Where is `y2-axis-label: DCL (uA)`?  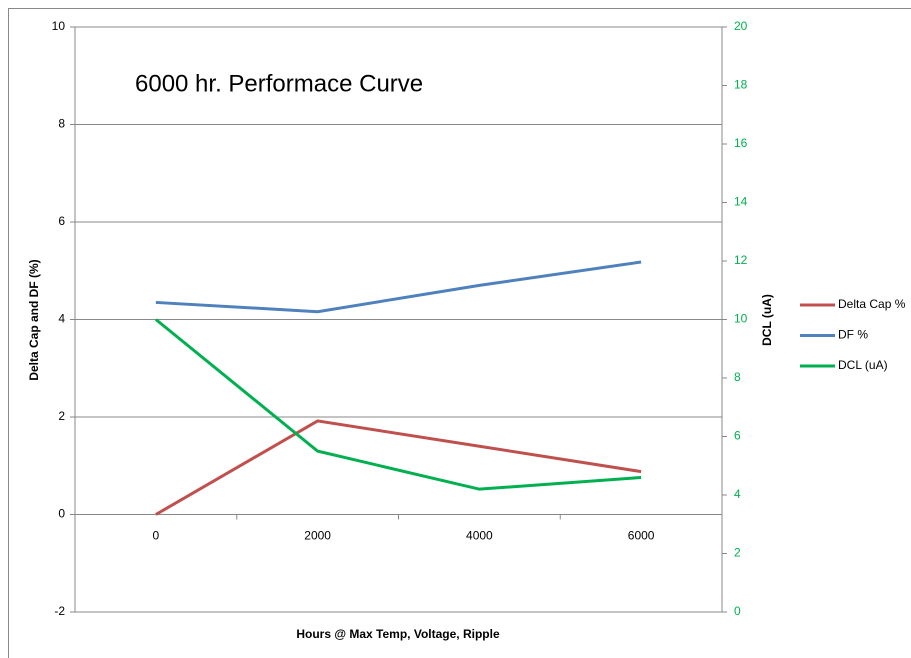 y2-axis-label: DCL (uA) is located at coordinates (767, 320).